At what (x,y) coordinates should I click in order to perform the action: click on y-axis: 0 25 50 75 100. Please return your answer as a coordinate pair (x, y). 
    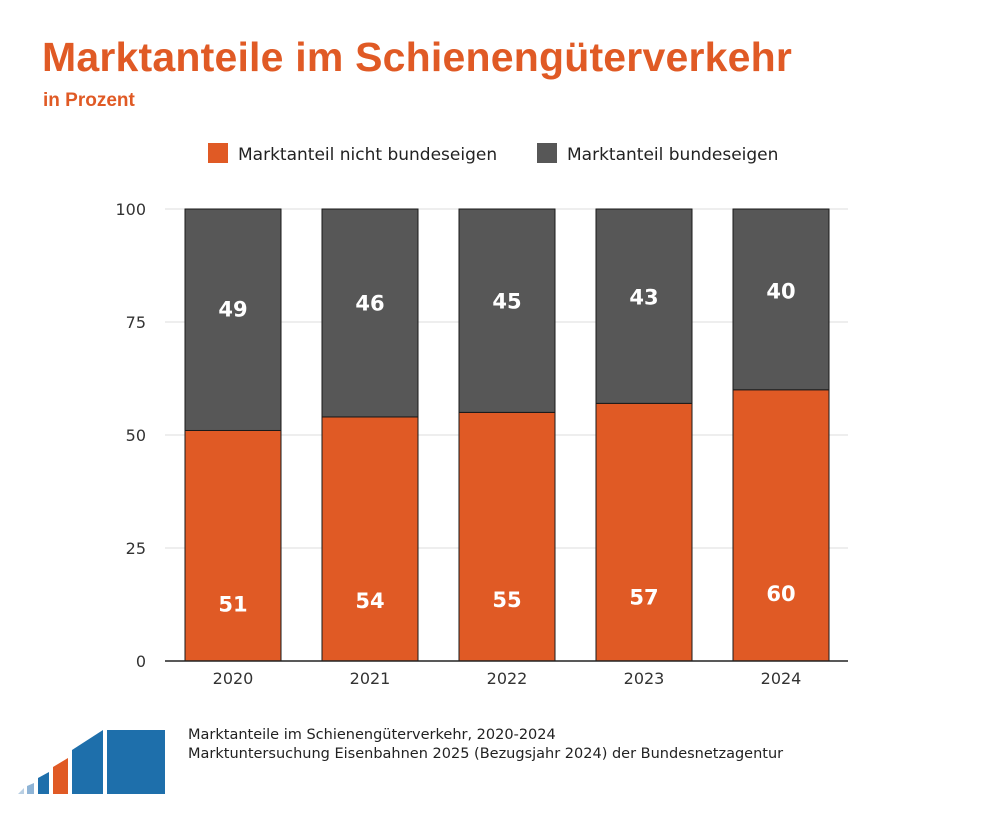
    Looking at the image, I should click on (130, 435).